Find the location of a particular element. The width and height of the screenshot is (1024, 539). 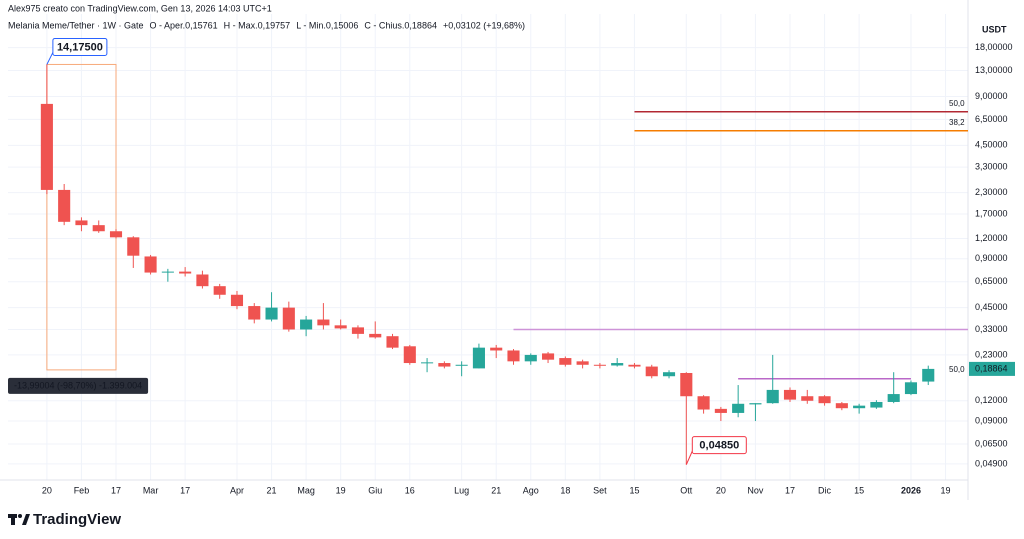

x-tick-label: 19 is located at coordinates (341, 490).